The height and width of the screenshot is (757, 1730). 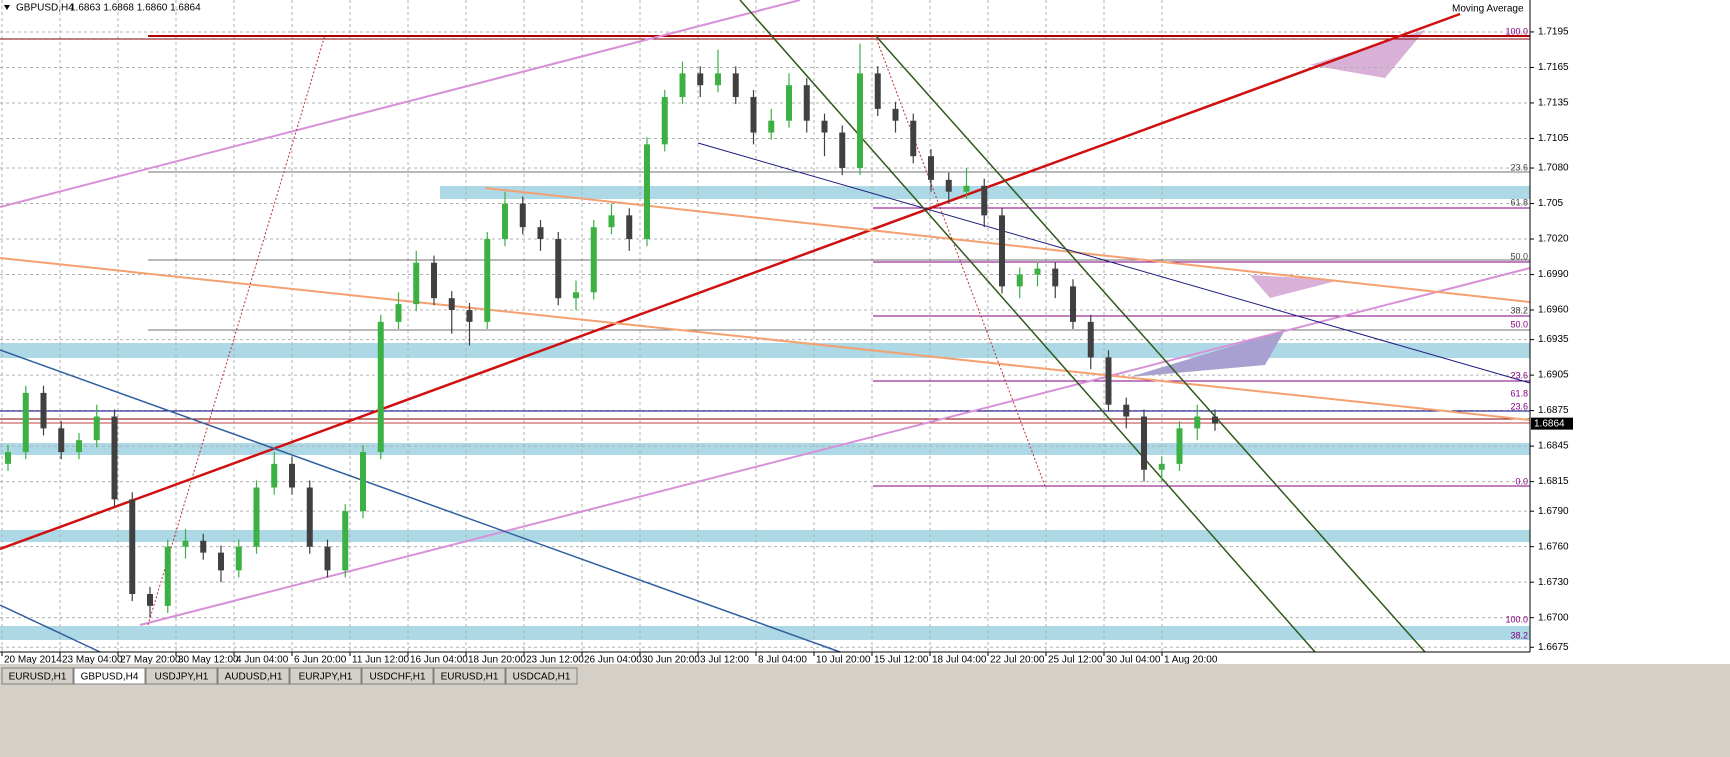 I want to click on tab-label: EURJPY,H1, so click(x=326, y=677).